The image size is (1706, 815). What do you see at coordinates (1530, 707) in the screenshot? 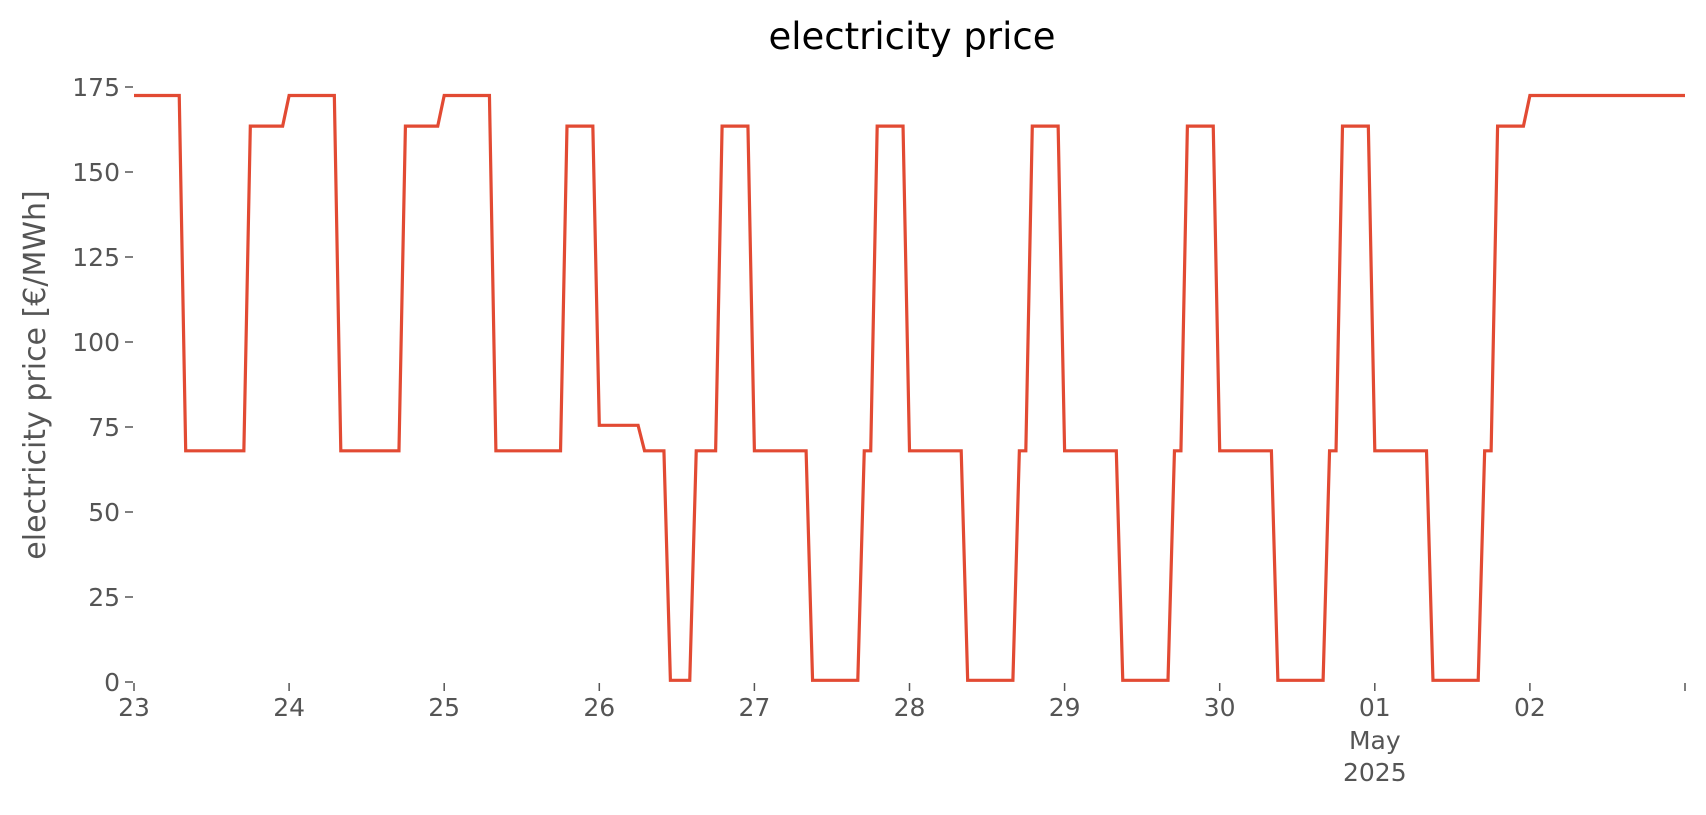
I see `x-tick-label: 02` at bounding box center [1530, 707].